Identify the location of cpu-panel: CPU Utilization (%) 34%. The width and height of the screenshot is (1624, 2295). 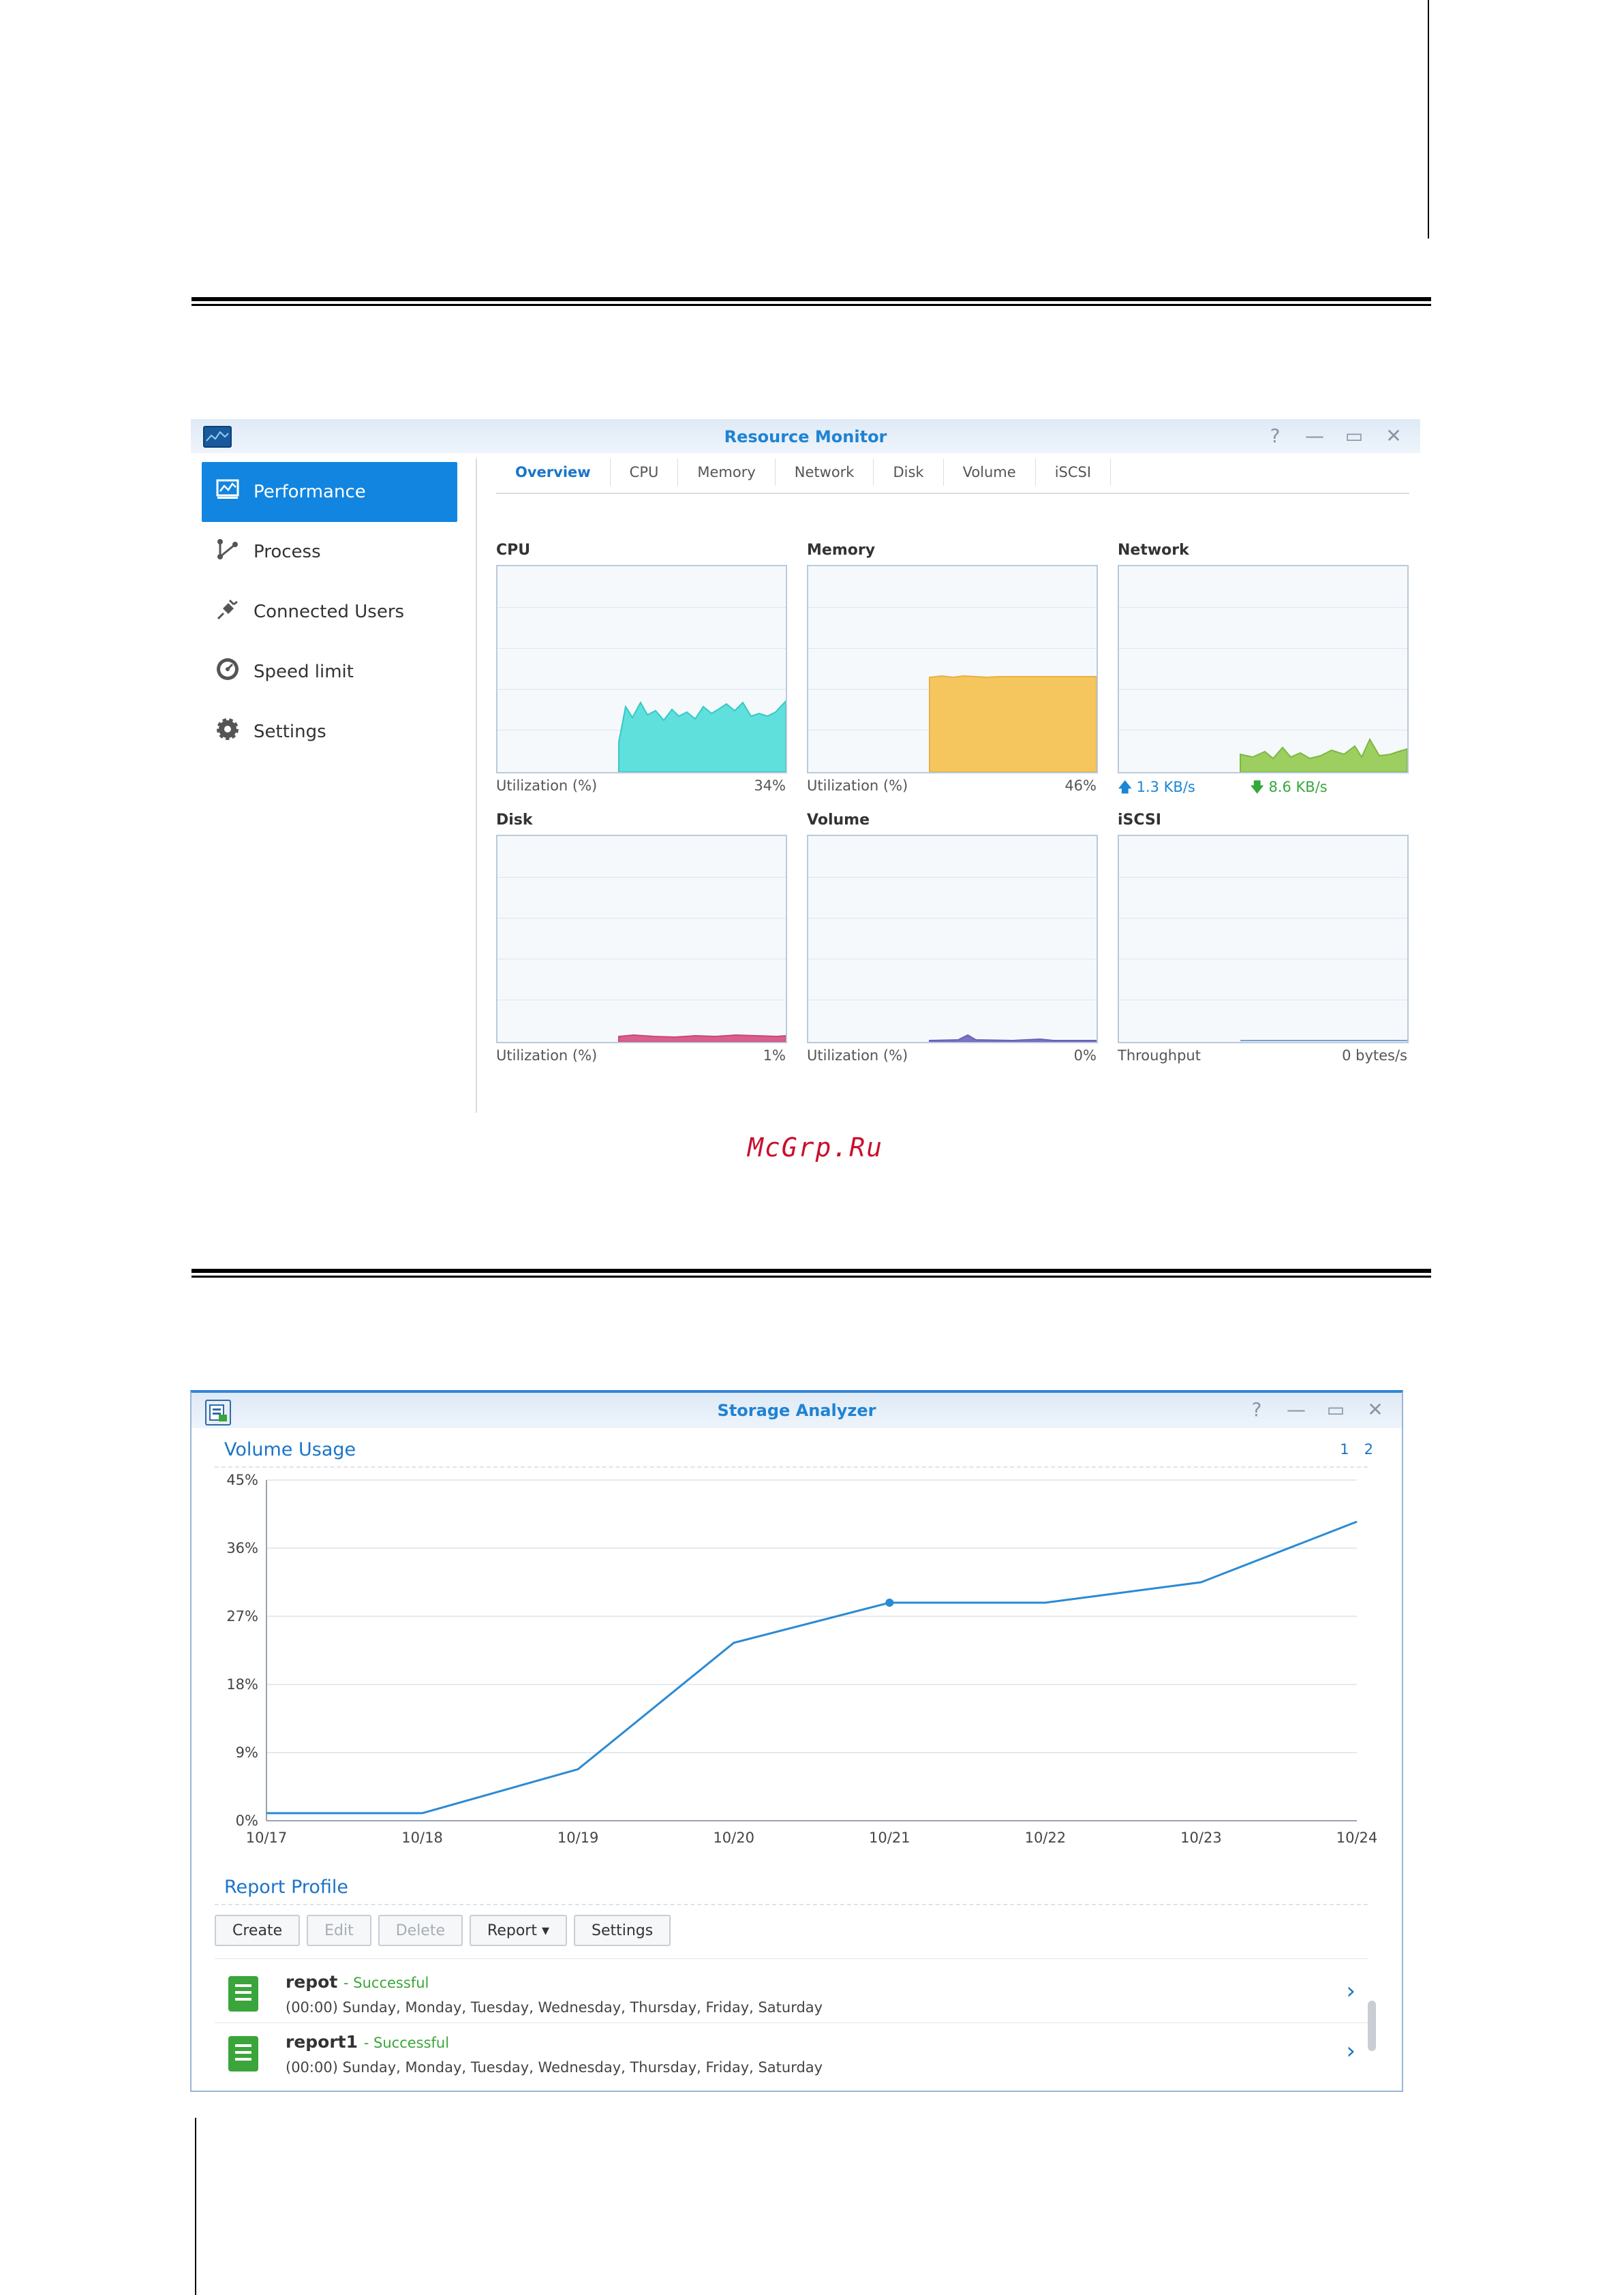
(641, 668).